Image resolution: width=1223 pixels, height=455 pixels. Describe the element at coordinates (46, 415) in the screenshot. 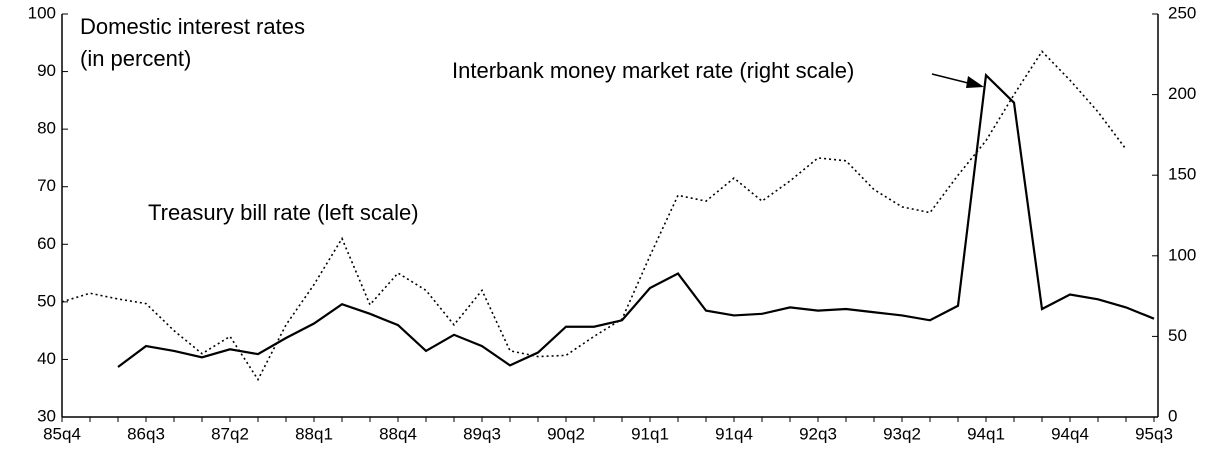

I see `y-tick-label: 30` at that location.